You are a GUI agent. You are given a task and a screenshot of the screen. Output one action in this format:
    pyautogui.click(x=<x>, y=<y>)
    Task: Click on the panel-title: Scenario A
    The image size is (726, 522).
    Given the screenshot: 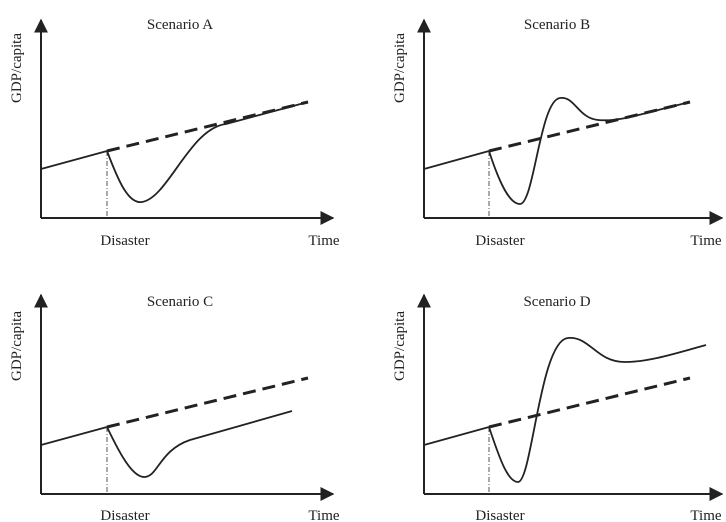 What is the action you would take?
    pyautogui.click(x=180, y=25)
    